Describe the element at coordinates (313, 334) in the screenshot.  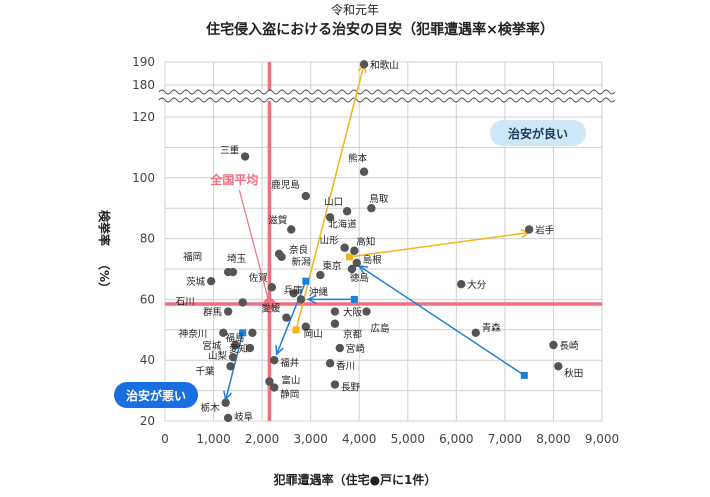
I see `point-label: 岡山` at that location.